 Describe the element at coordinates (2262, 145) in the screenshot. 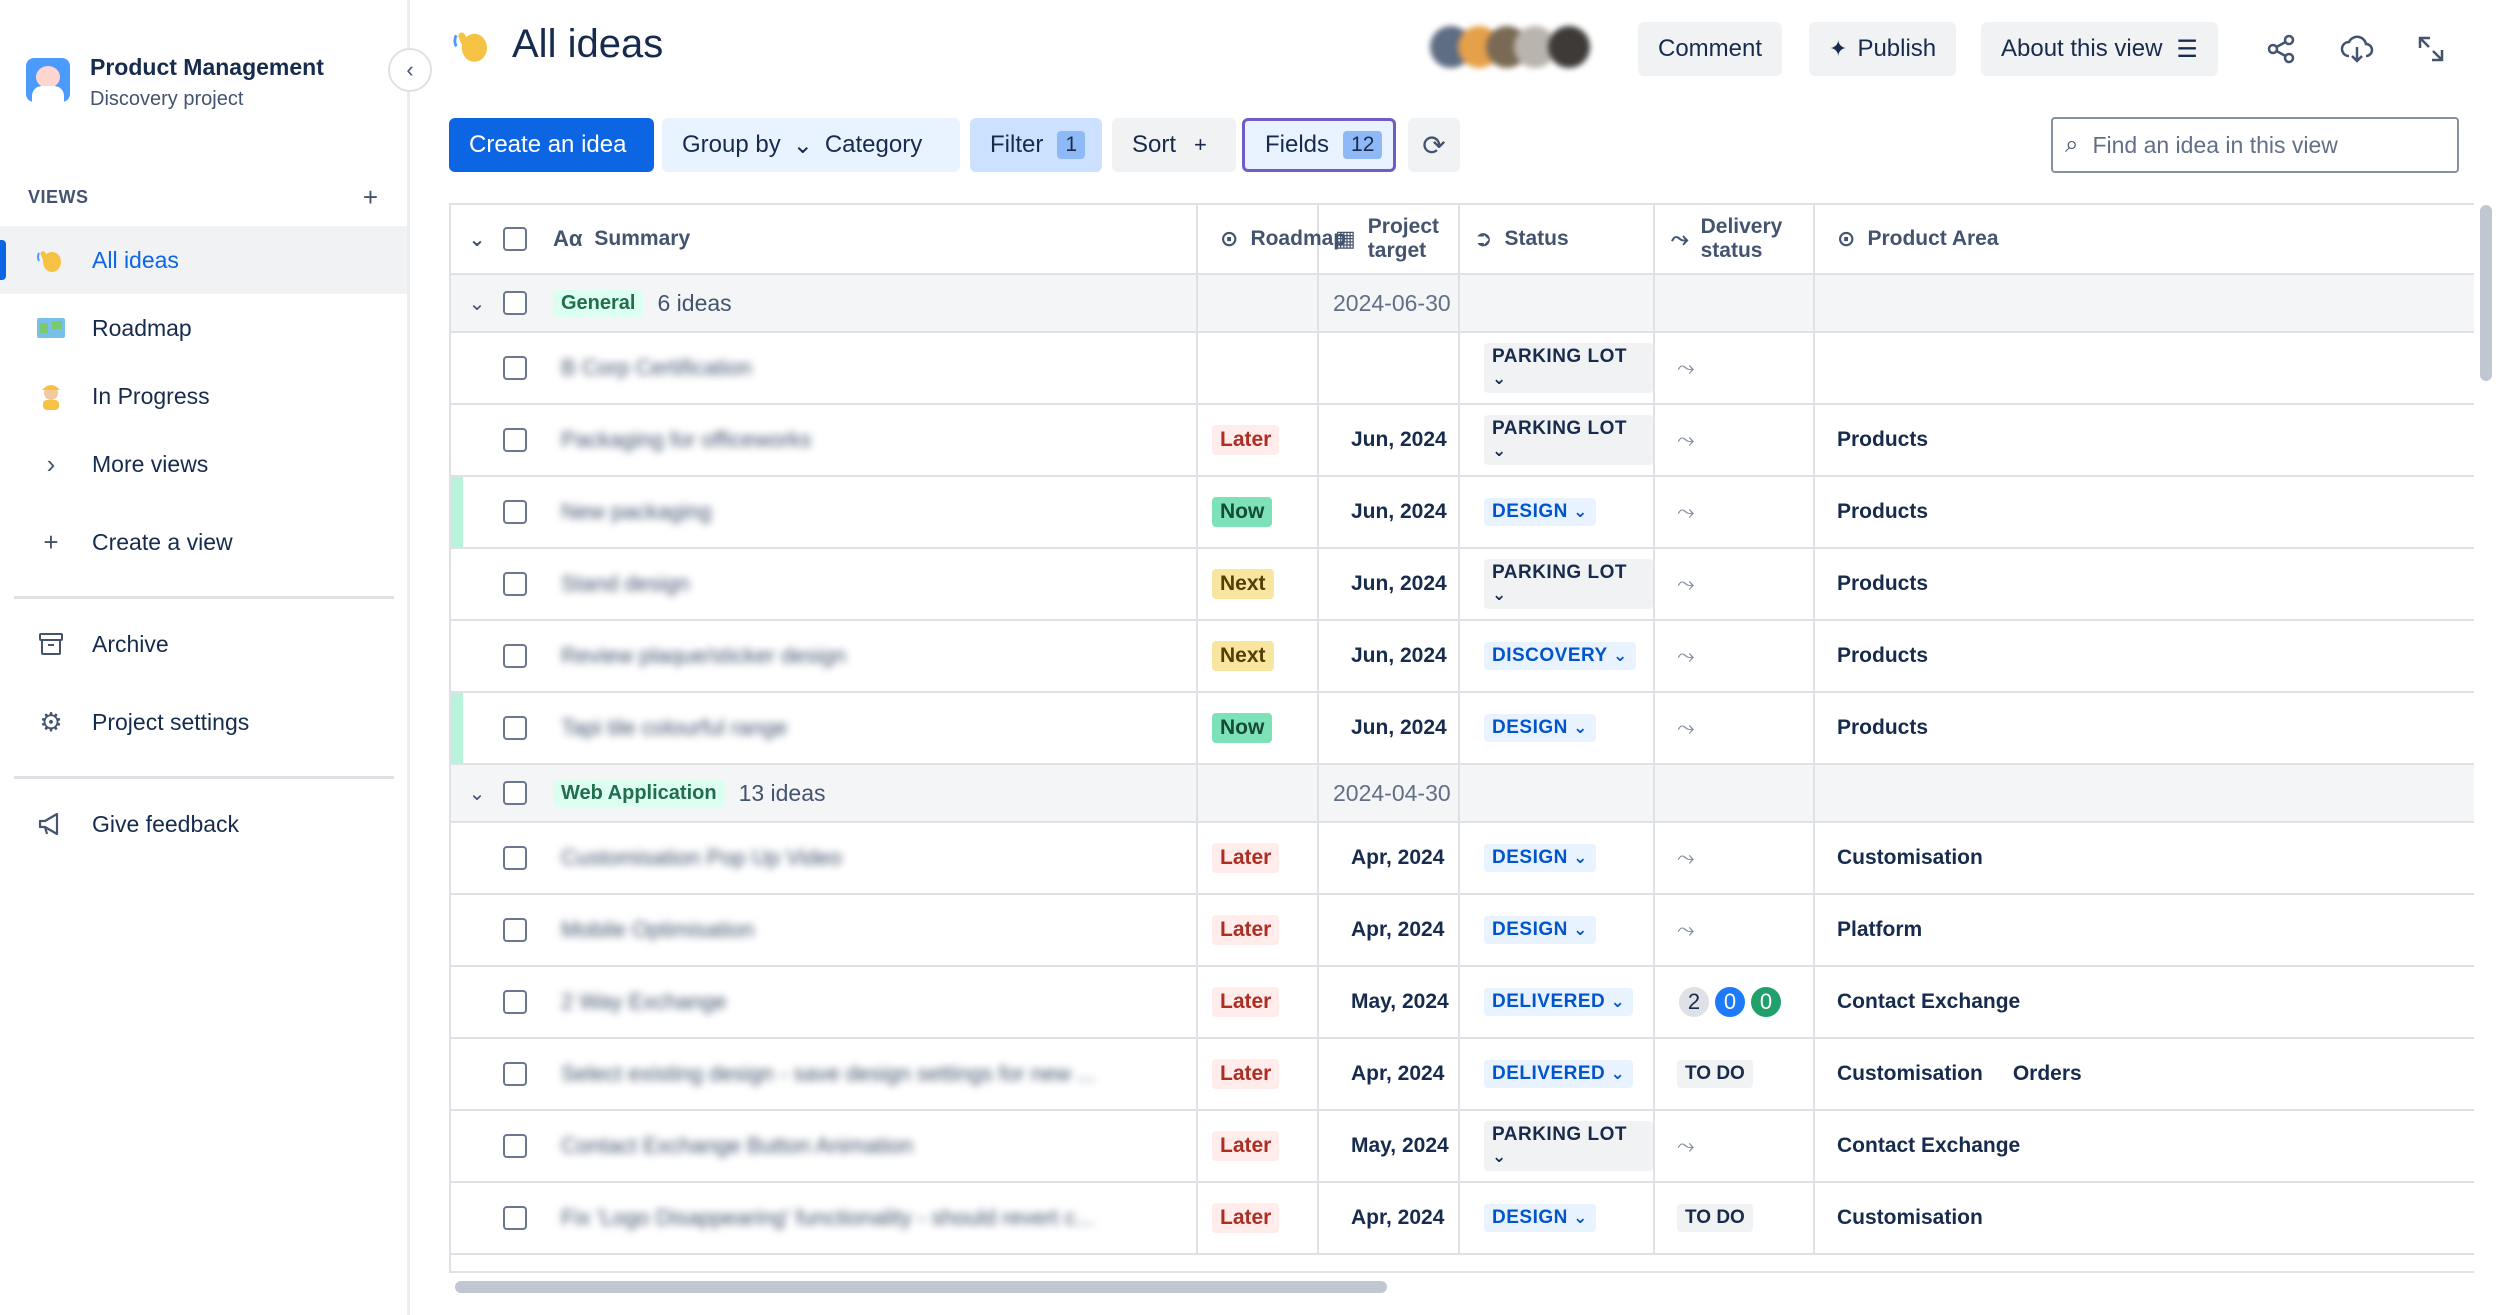

I see `search-input` at that location.